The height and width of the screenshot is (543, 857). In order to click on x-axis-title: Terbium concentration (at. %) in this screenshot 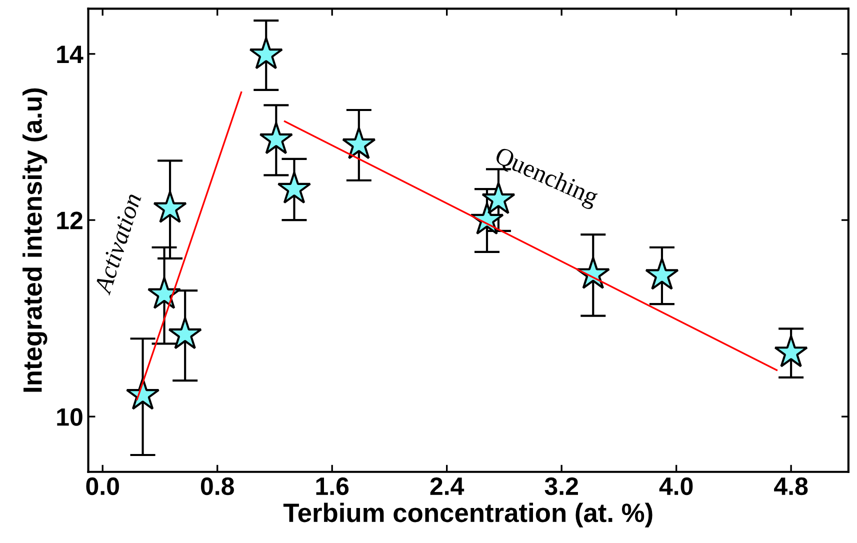, I will do `click(467, 515)`.